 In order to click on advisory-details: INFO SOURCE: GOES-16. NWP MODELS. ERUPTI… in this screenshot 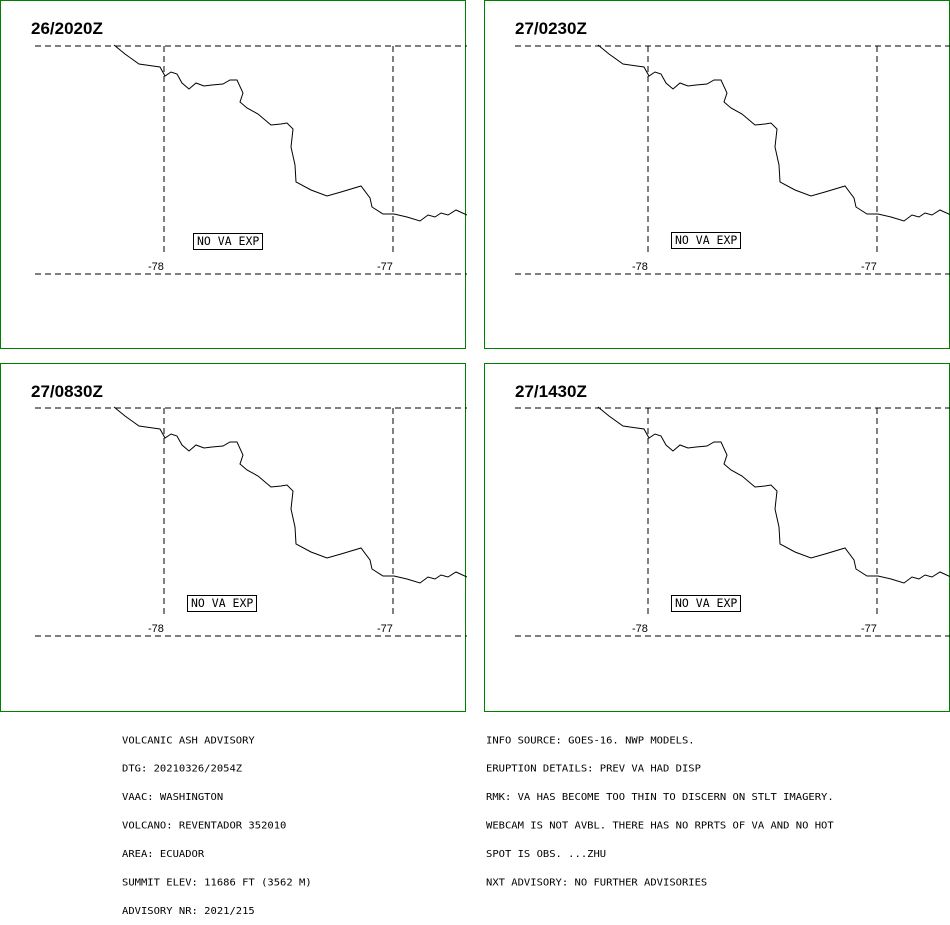, I will do `click(660, 807)`.